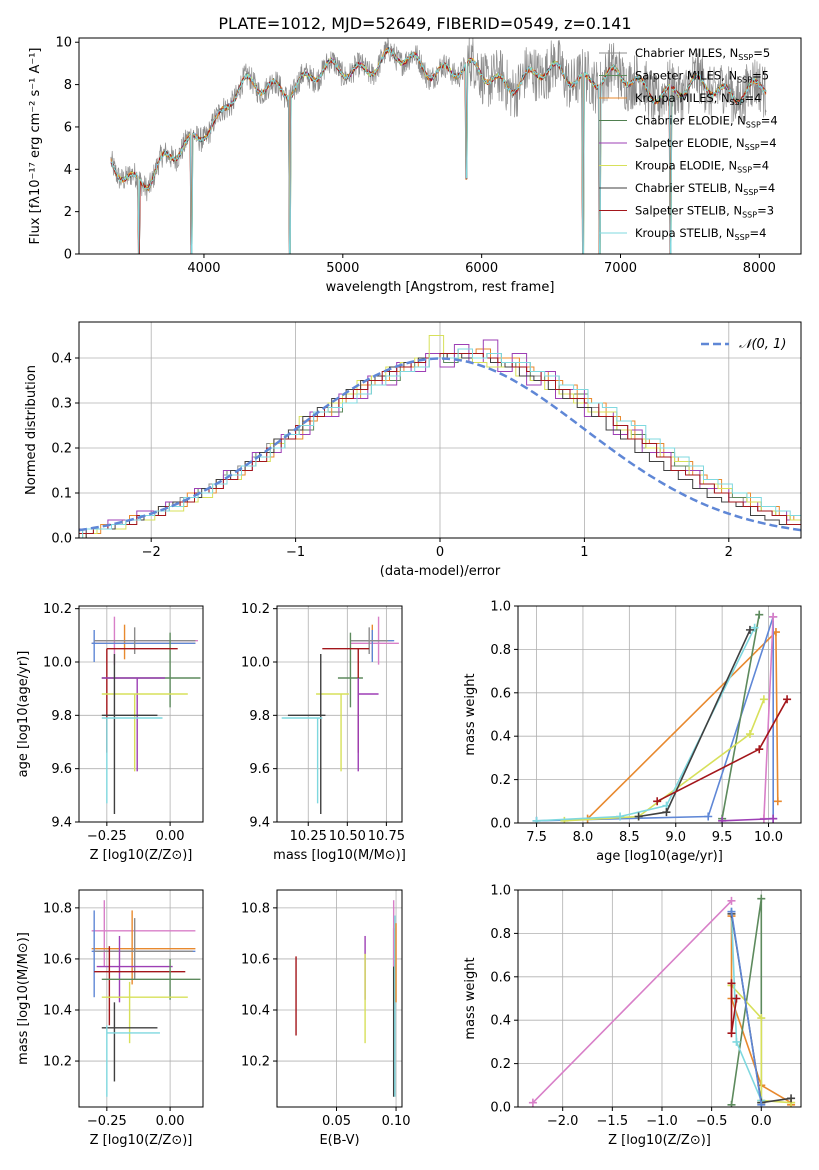 The image size is (819, 1170). What do you see at coordinates (259, 769) in the screenshot?
I see `y-tick-label: 9.6` at bounding box center [259, 769].